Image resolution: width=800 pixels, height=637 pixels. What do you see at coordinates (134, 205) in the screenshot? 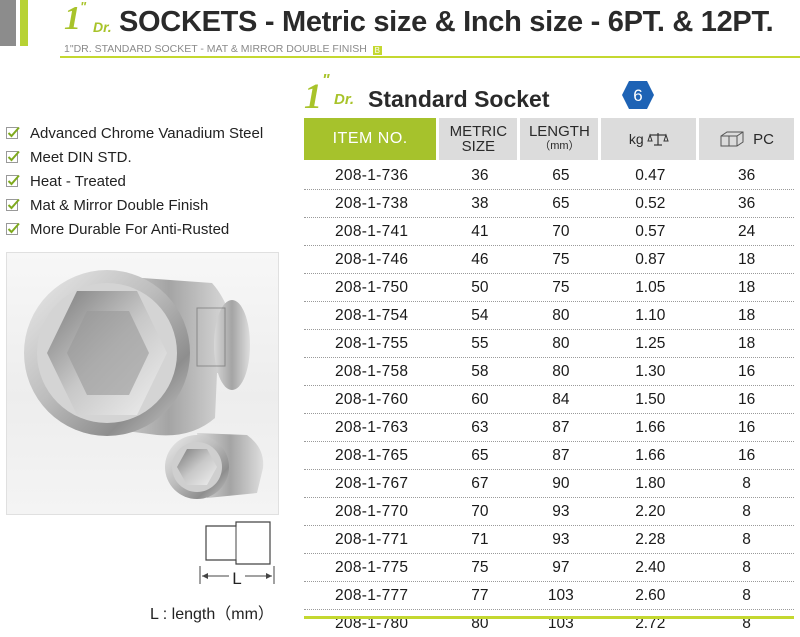
I see `feature-item: Mat & Mirror Double Finish` at bounding box center [134, 205].